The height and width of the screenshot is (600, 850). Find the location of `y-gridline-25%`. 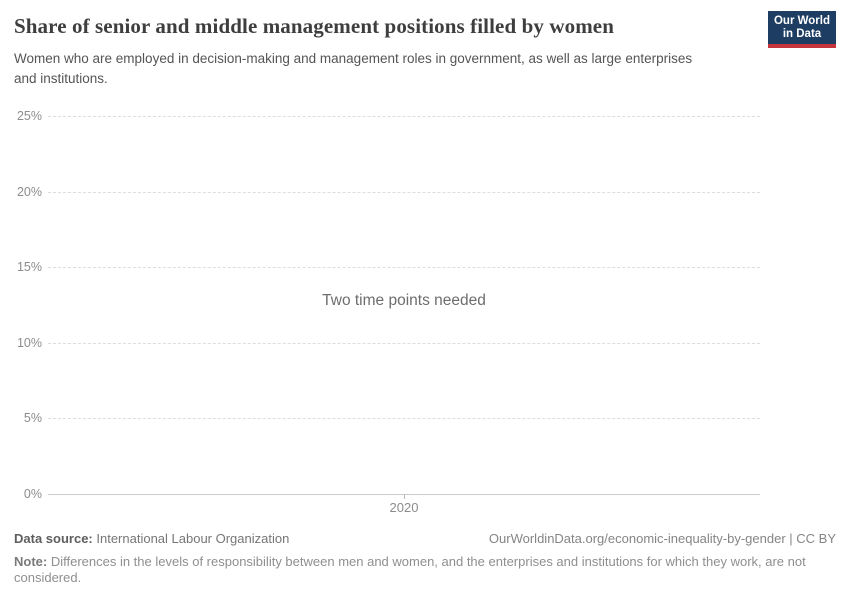

y-gridline-25% is located at coordinates (404, 116).